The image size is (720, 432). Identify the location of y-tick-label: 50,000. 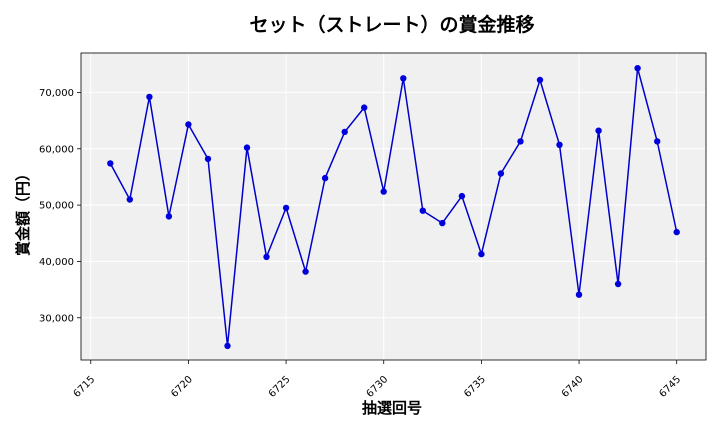
(56, 206).